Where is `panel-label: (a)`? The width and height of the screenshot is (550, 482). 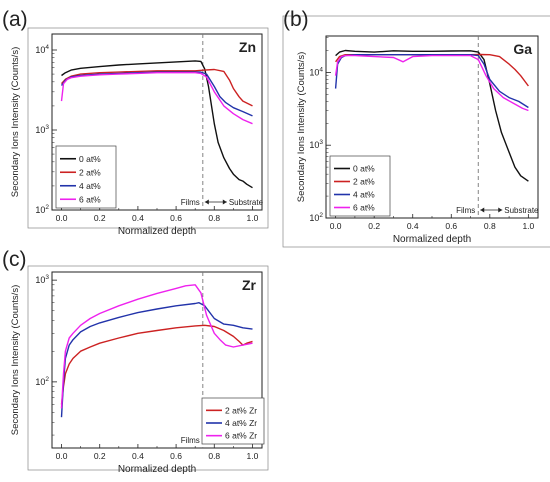
panel-label: (a) is located at coordinates (15, 19).